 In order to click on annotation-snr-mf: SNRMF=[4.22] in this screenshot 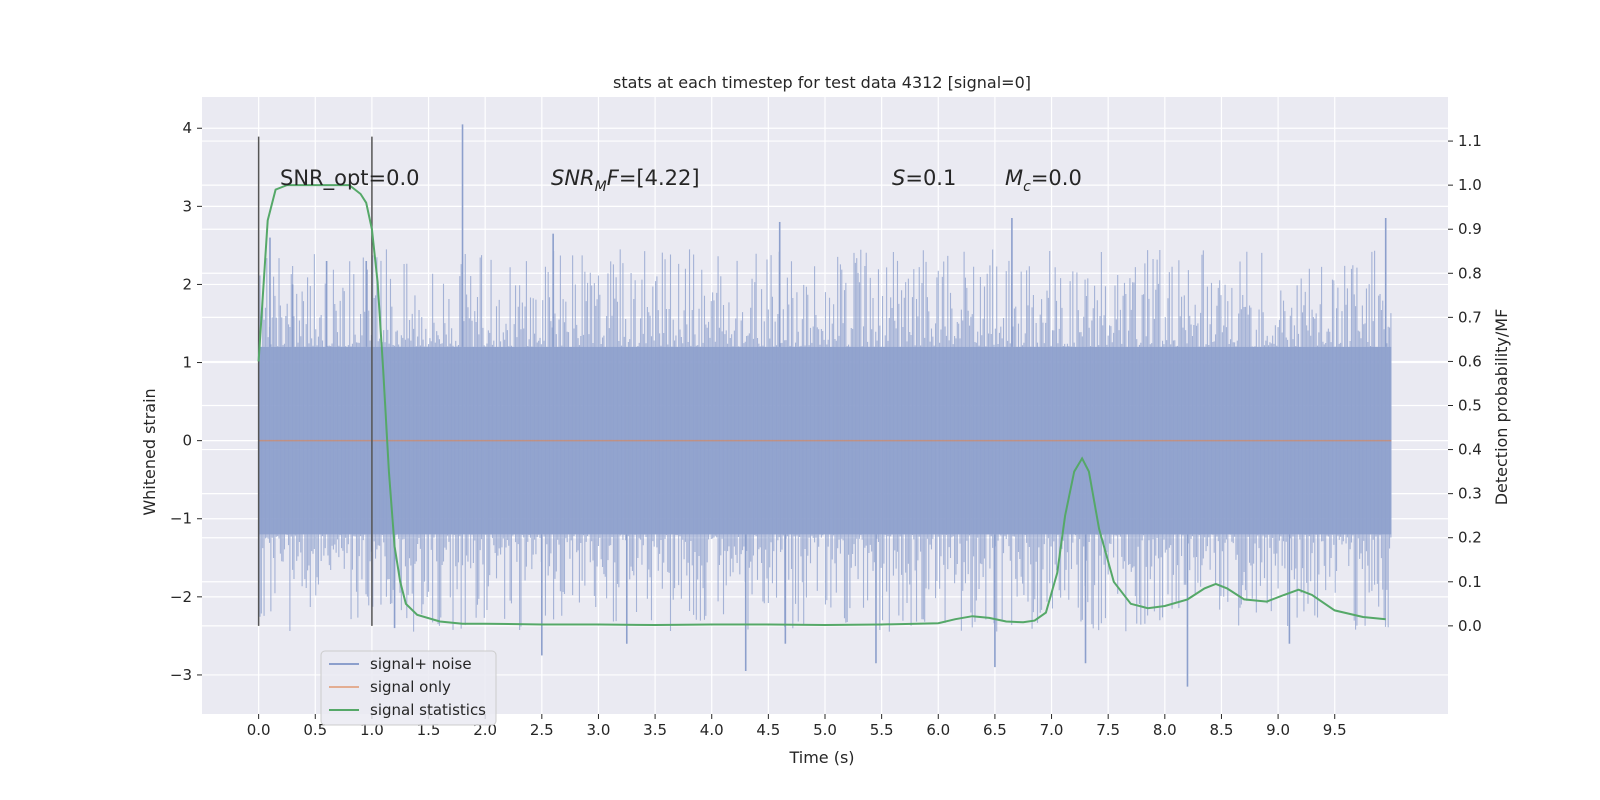, I will do `click(625, 180)`.